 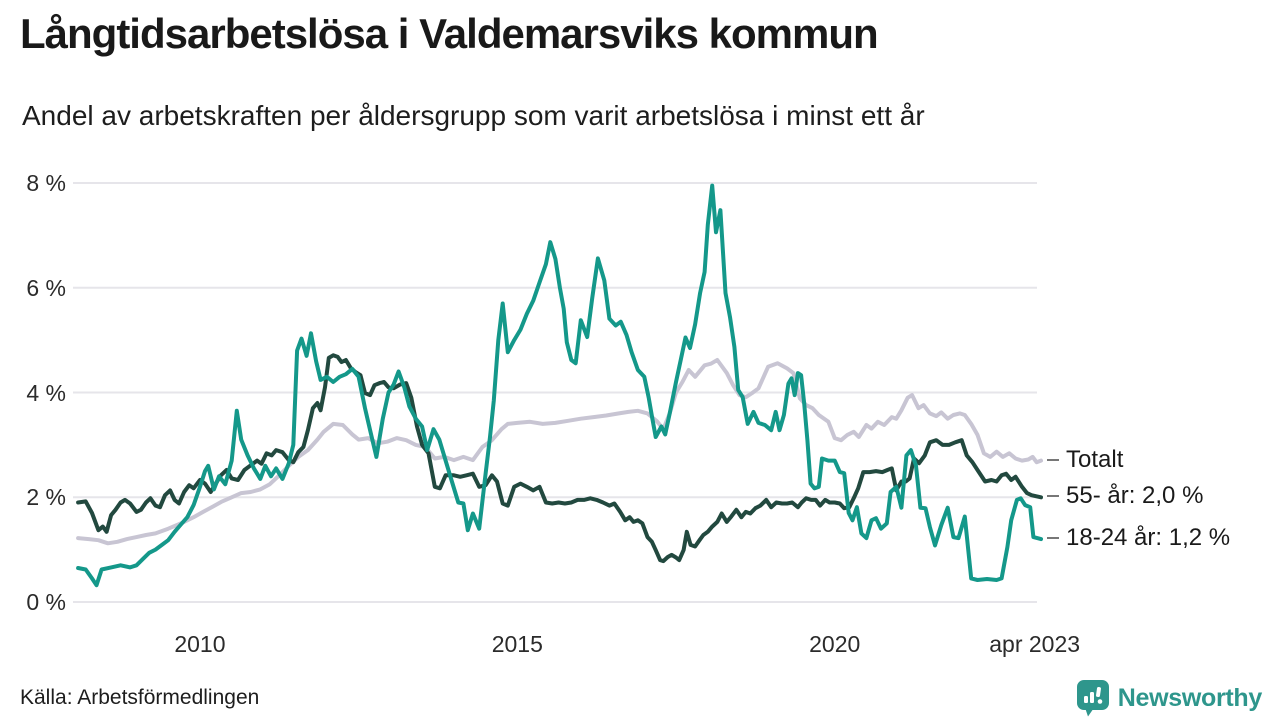 I want to click on x-tick-2010: 2010, so click(x=200, y=644).